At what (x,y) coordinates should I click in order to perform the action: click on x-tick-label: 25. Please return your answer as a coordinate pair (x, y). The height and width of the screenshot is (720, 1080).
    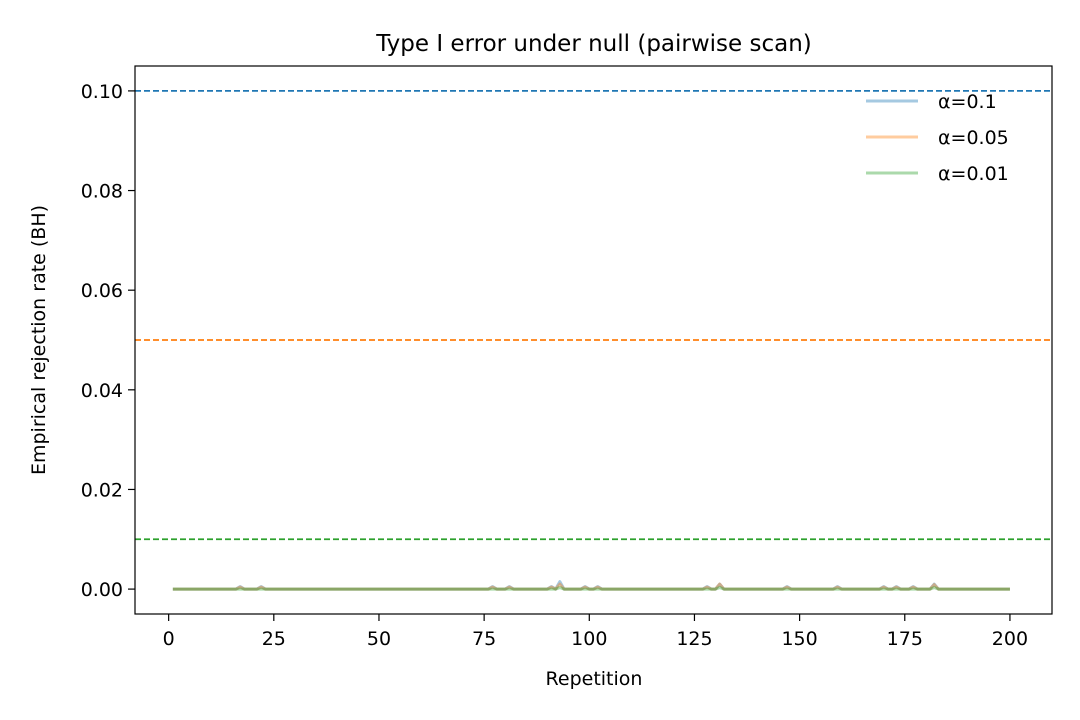
    Looking at the image, I should click on (274, 639).